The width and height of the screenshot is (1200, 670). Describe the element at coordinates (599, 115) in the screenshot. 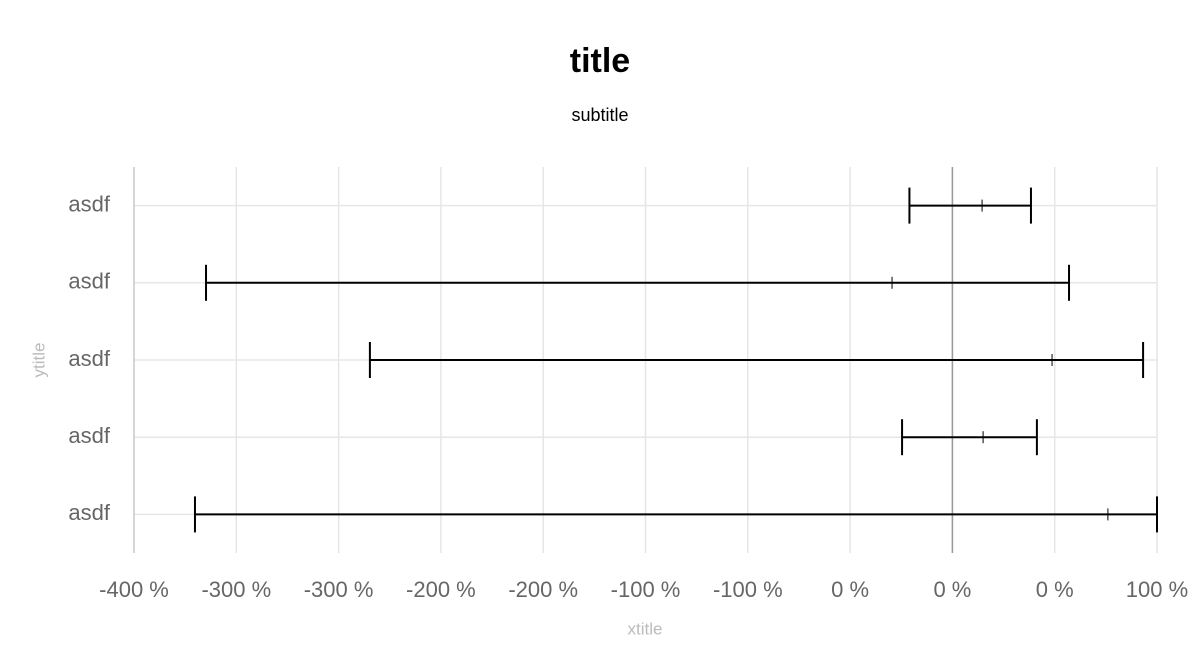

I see `chart-subtitle: subtitle` at that location.